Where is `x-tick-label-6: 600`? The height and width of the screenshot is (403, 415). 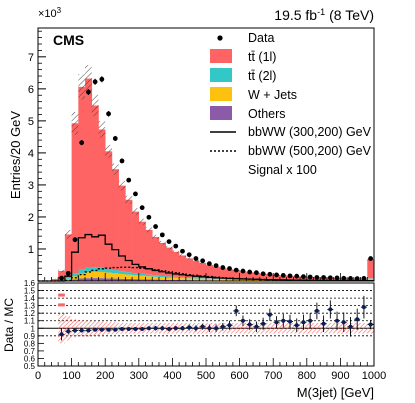 x-tick-label-6: 600 is located at coordinates (239, 376).